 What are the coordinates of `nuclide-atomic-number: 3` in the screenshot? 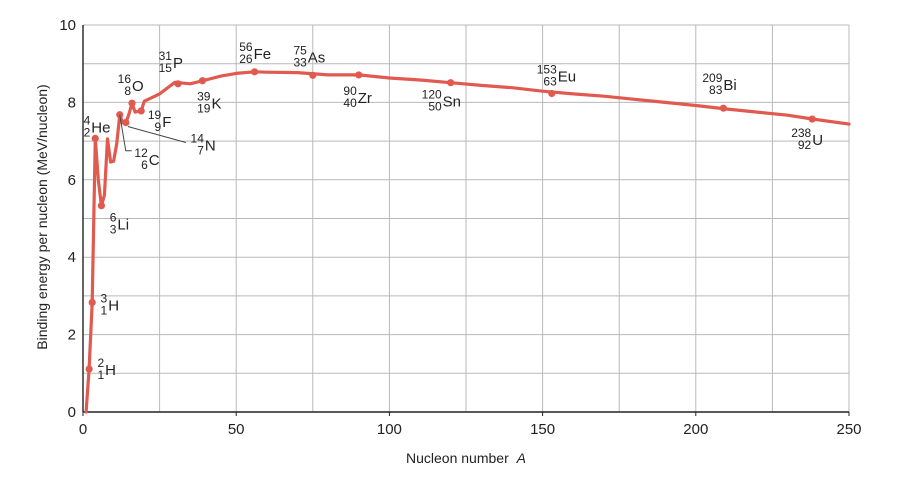 It's located at (113, 230).